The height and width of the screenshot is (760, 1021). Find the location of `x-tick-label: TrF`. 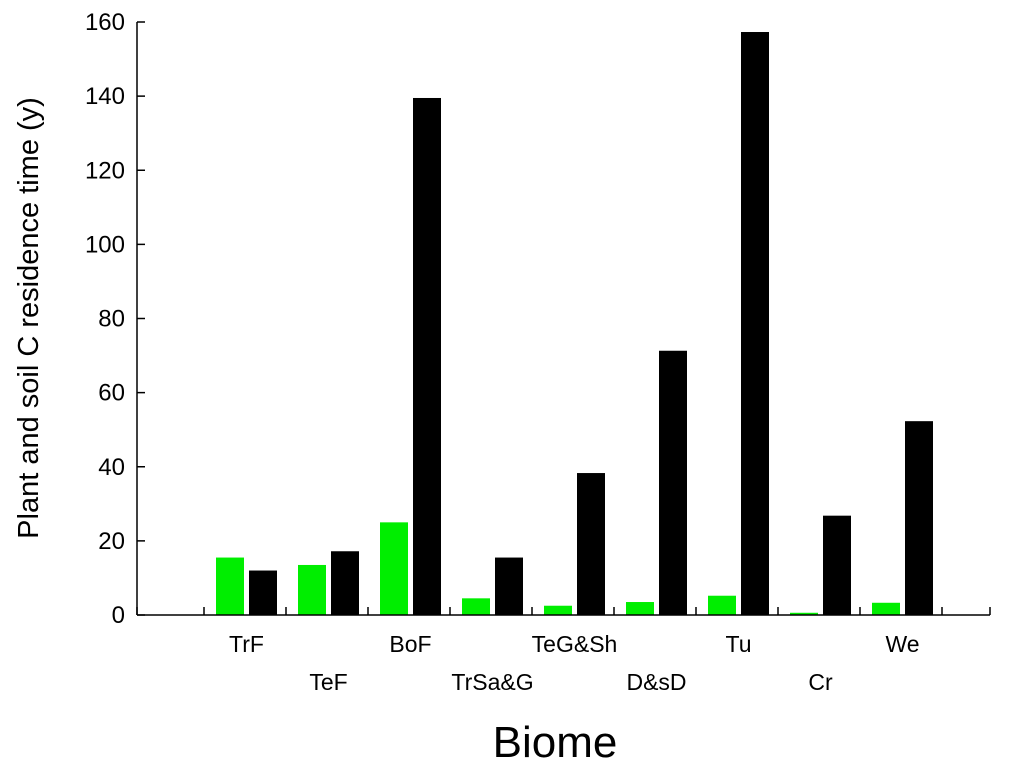

x-tick-label: TrF is located at coordinates (246, 644).